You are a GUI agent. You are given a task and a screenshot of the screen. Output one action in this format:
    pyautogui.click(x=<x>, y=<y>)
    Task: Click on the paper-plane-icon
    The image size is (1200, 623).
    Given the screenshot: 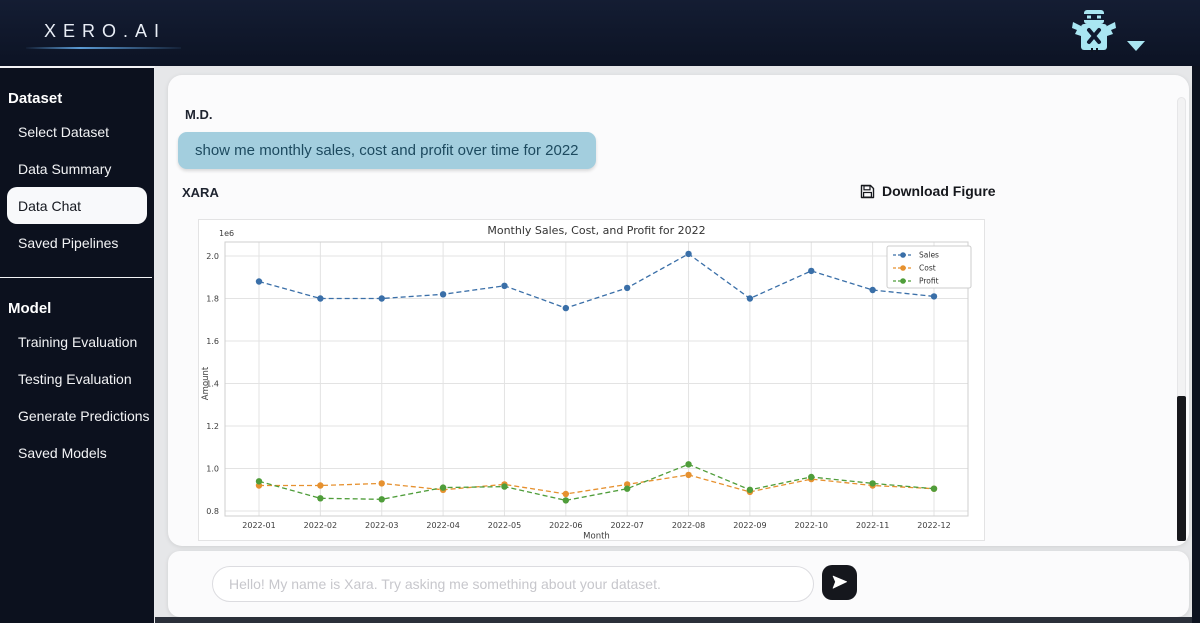 What is the action you would take?
    pyautogui.click(x=840, y=582)
    